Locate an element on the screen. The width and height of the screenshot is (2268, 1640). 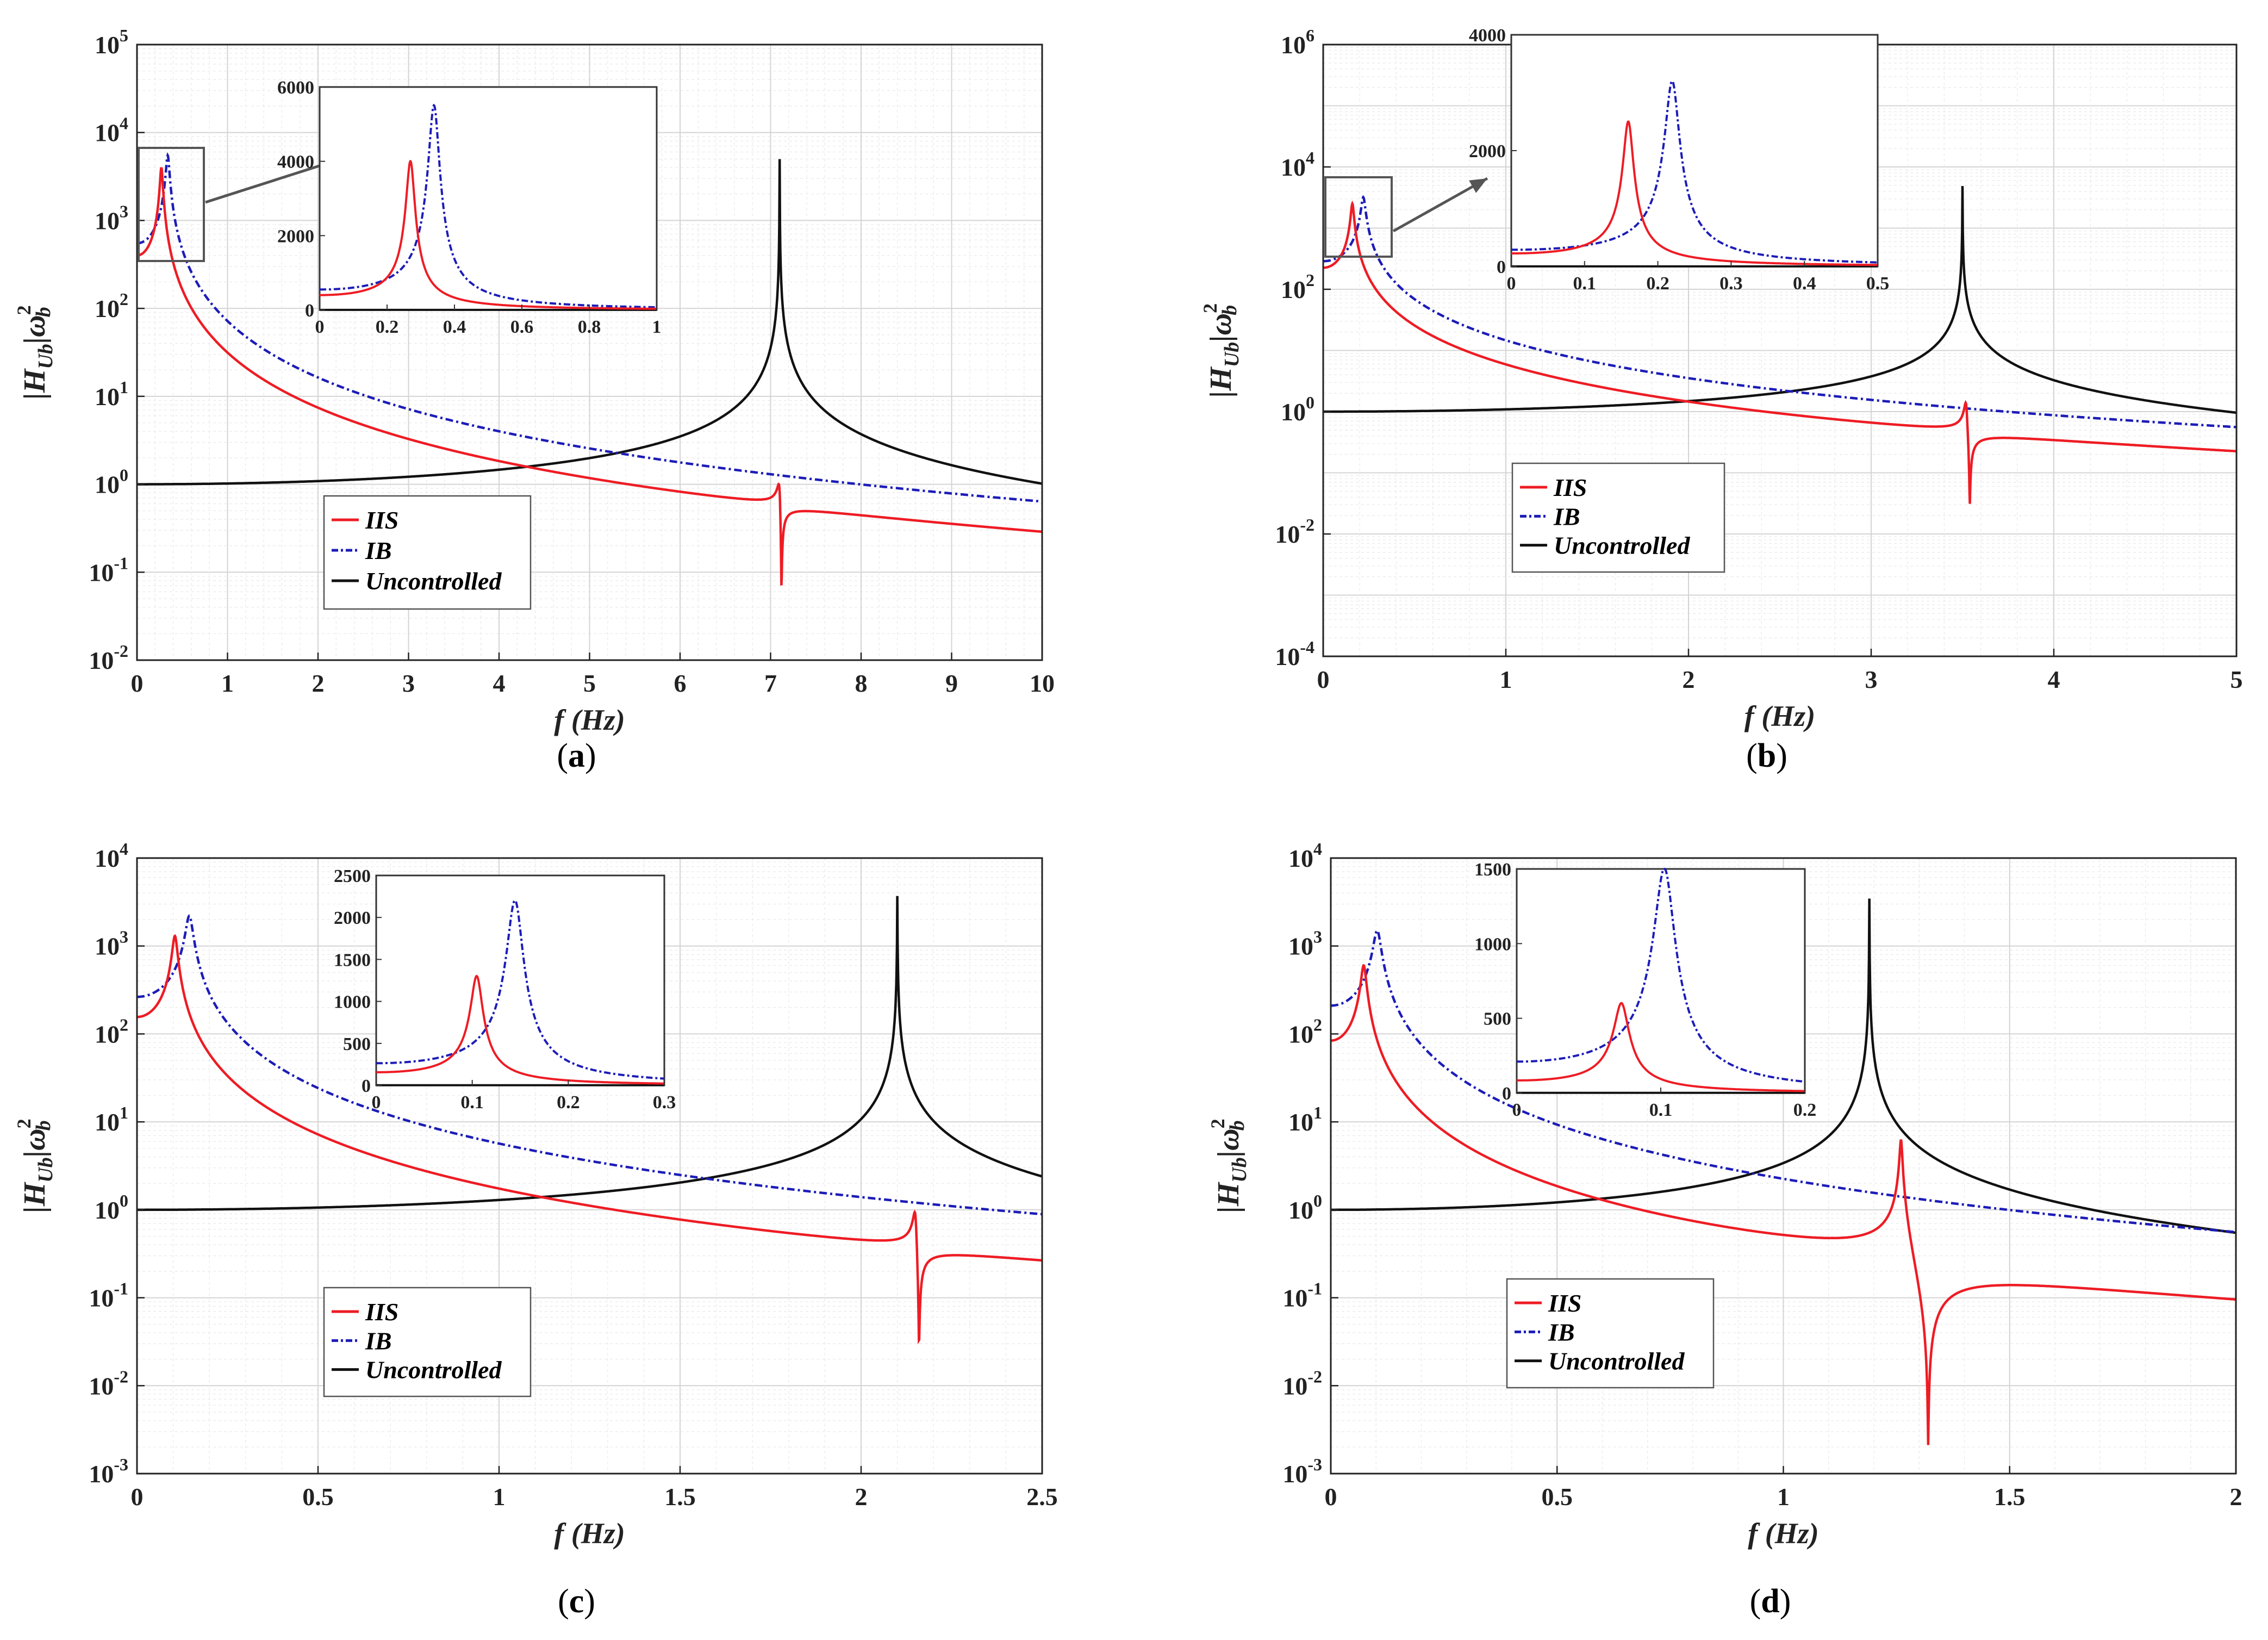
x-tick-label: 1.5 is located at coordinates (680, 1497).